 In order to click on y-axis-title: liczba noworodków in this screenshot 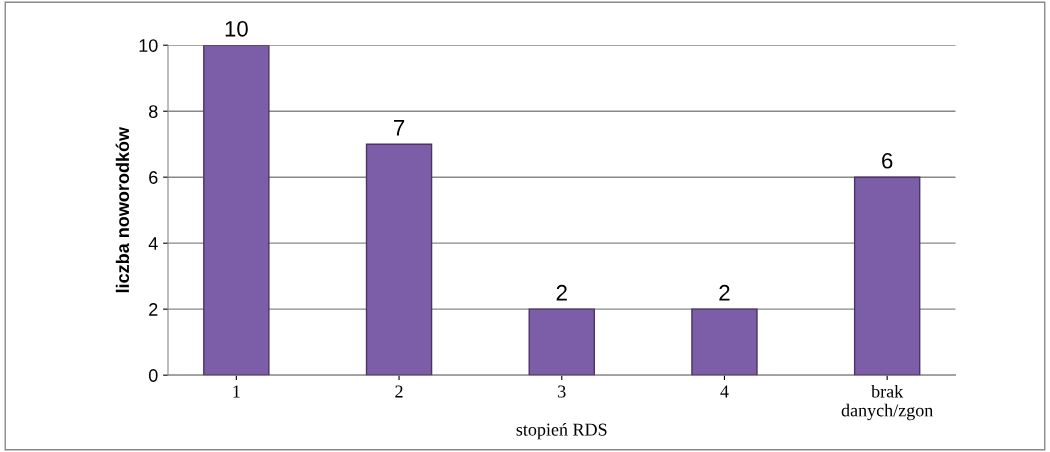, I will do `click(122, 209)`.